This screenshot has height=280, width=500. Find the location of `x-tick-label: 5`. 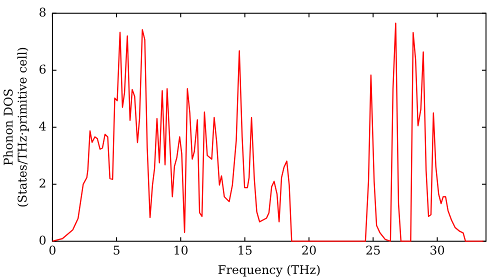

x-tick-label: 5 is located at coordinates (116, 251).